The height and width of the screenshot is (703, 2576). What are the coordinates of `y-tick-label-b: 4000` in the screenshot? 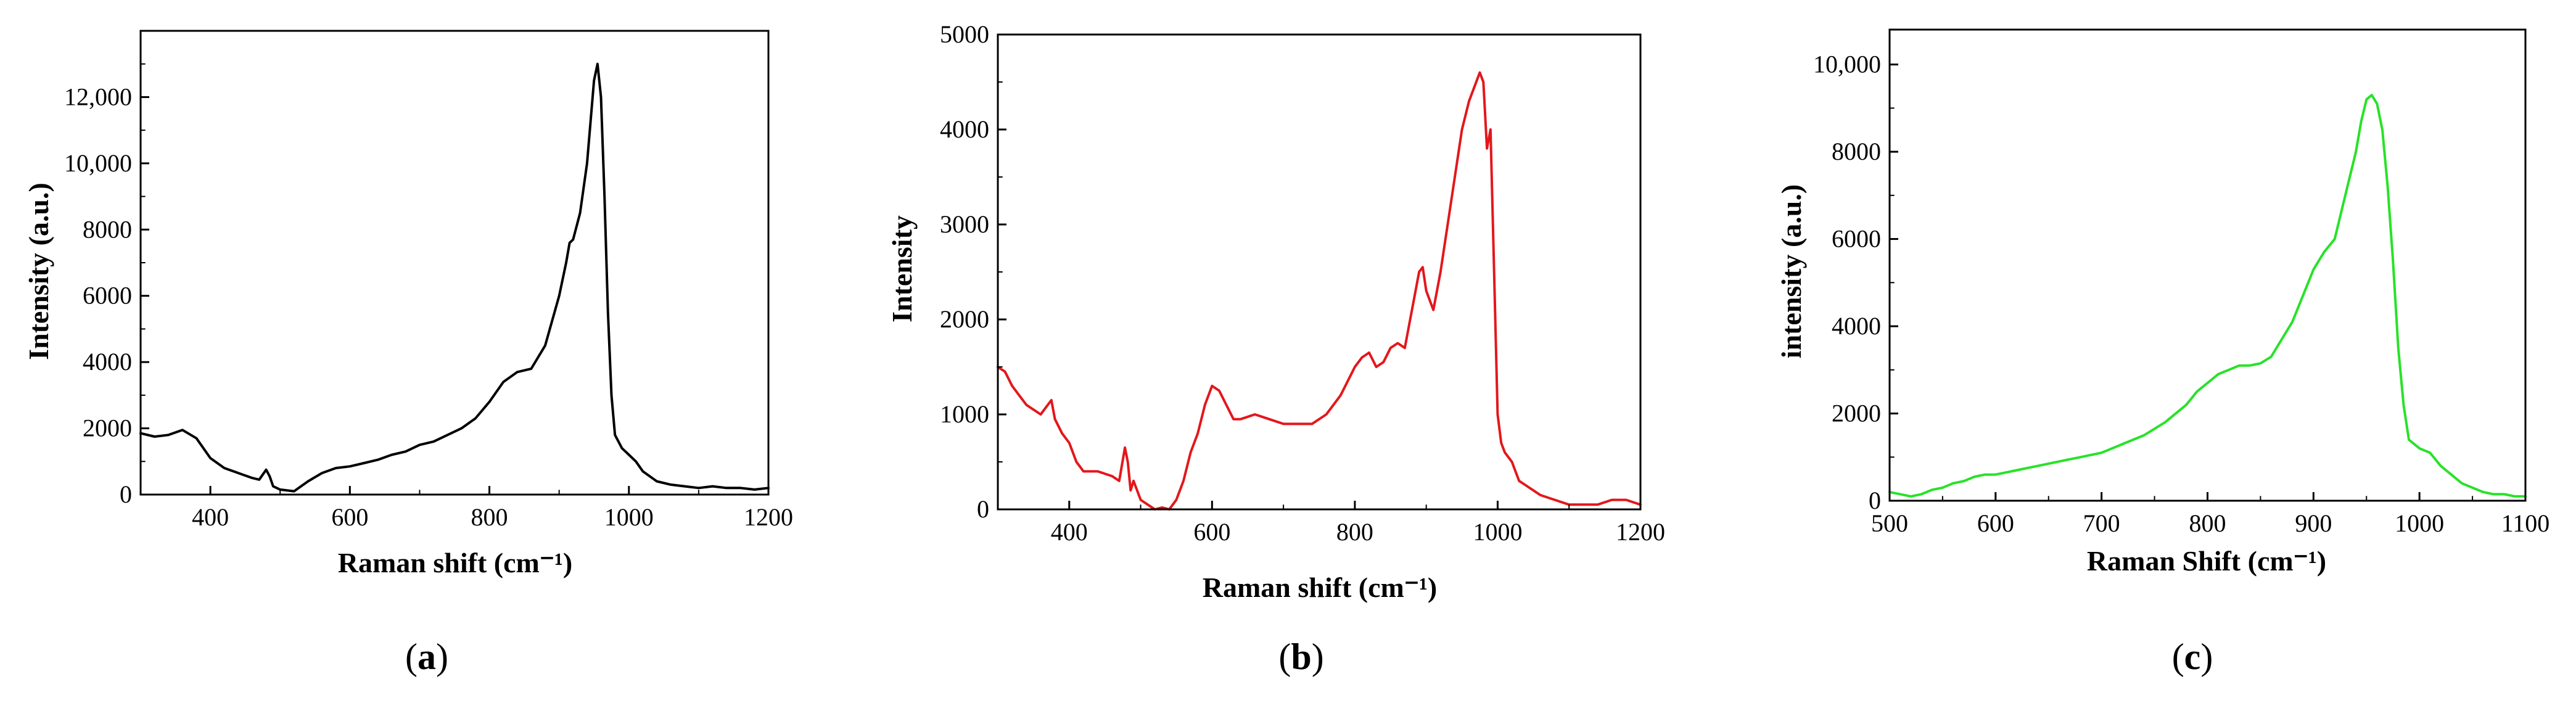 It's located at (964, 129).